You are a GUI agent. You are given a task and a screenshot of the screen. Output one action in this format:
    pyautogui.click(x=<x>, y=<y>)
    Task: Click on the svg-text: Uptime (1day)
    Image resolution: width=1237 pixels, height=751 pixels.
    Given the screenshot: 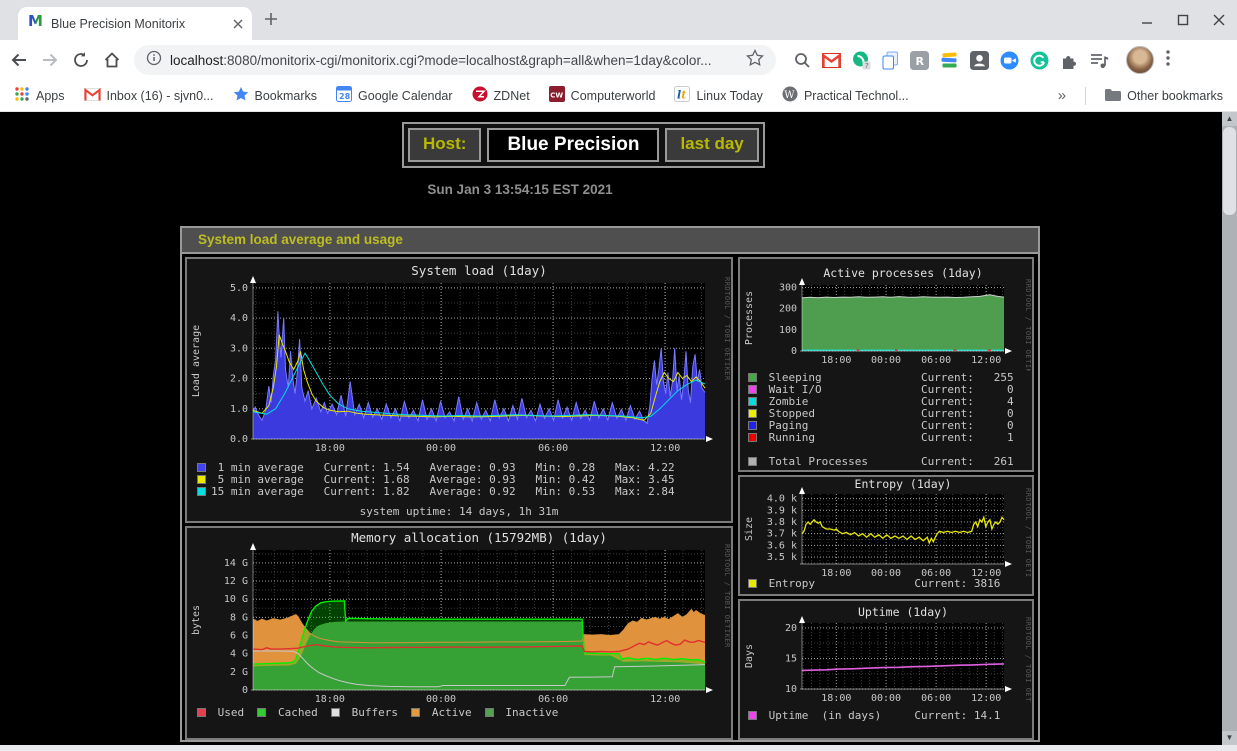 What is the action you would take?
    pyautogui.click(x=903, y=612)
    